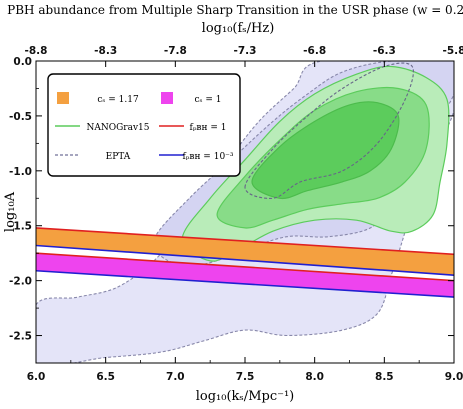  I want to click on legend-box, so click(144, 125).